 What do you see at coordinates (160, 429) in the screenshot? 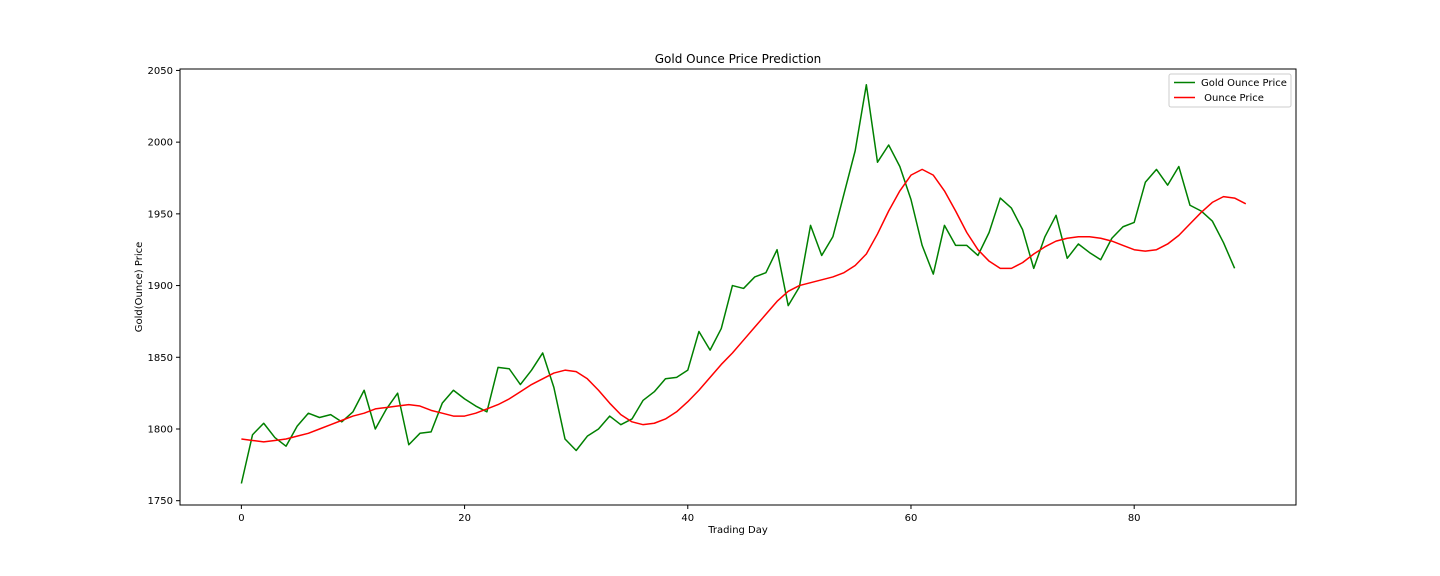
I see `y-tick-label: 1800` at bounding box center [160, 429].